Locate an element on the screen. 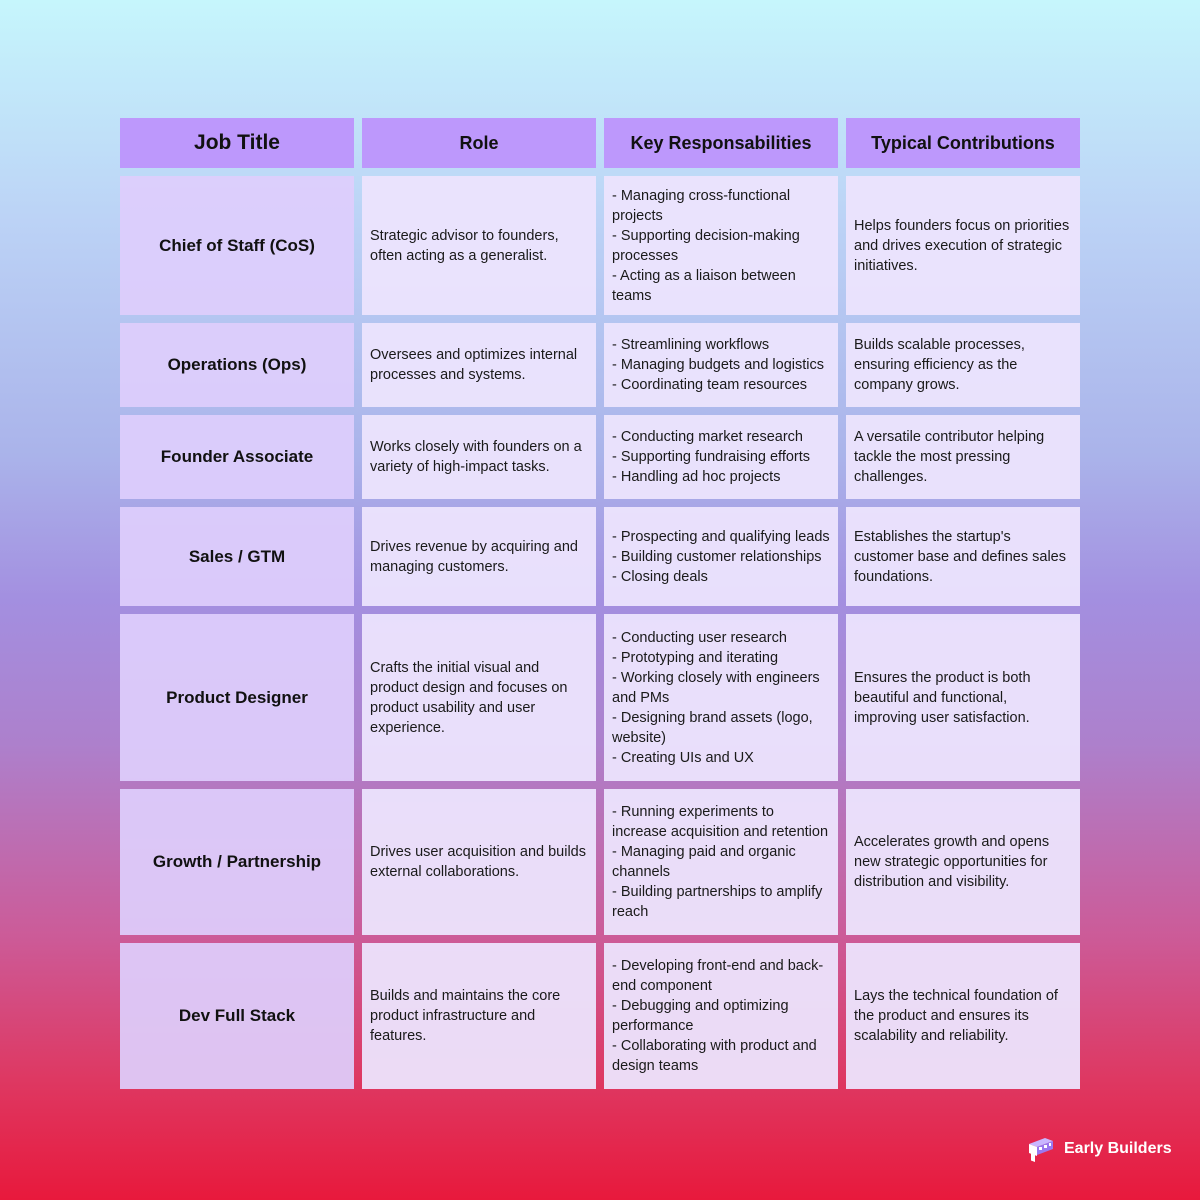 The image size is (1200, 1200). row-job-title: Chief of Staff (CoS) is located at coordinates (237, 245).